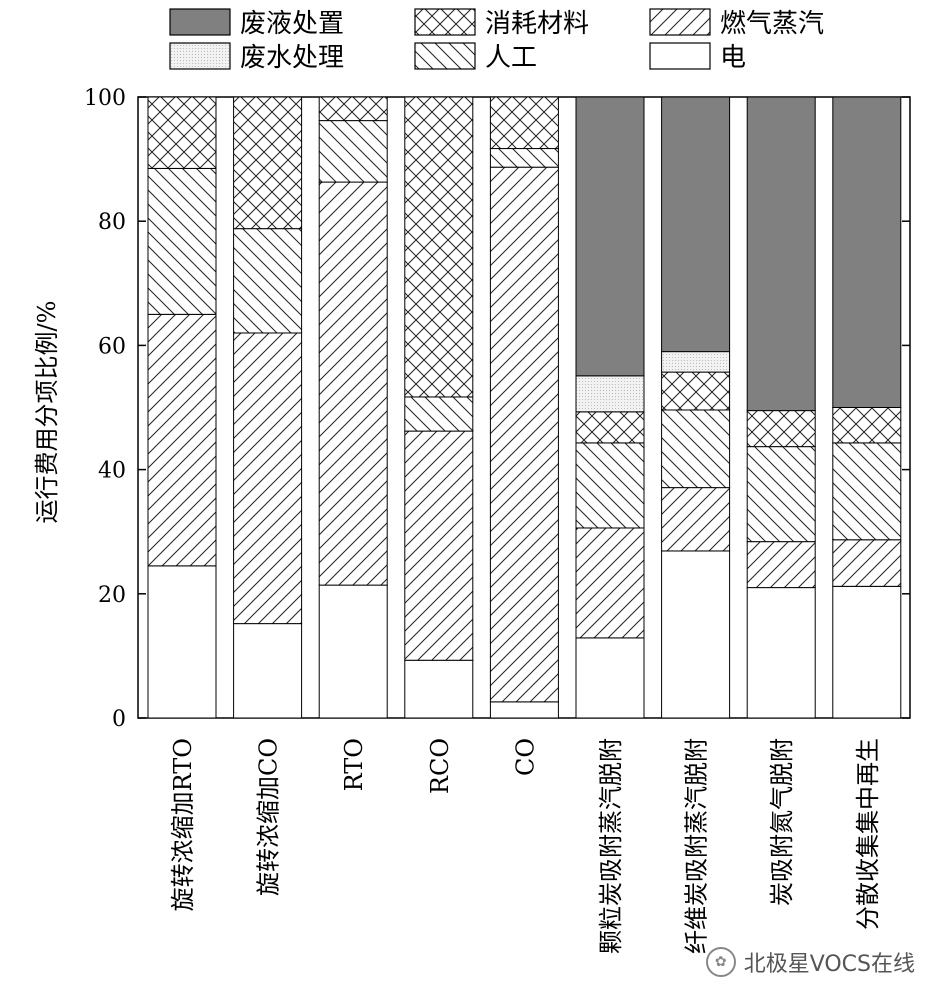 Image resolution: width=945 pixels, height=1004 pixels. I want to click on y-tick-label: 20, so click(112, 595).